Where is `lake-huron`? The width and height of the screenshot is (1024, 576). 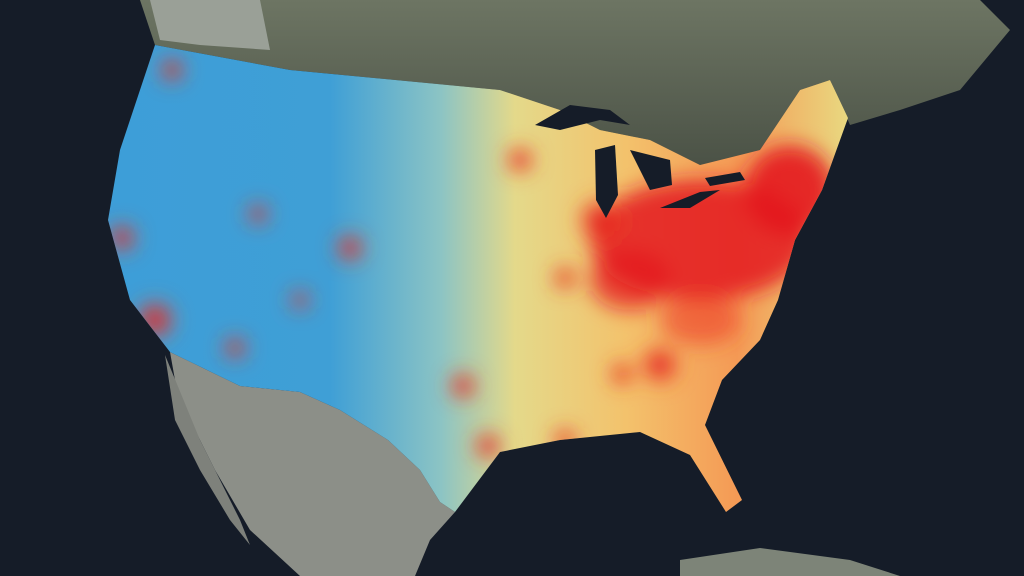
lake-huron is located at coordinates (651, 170).